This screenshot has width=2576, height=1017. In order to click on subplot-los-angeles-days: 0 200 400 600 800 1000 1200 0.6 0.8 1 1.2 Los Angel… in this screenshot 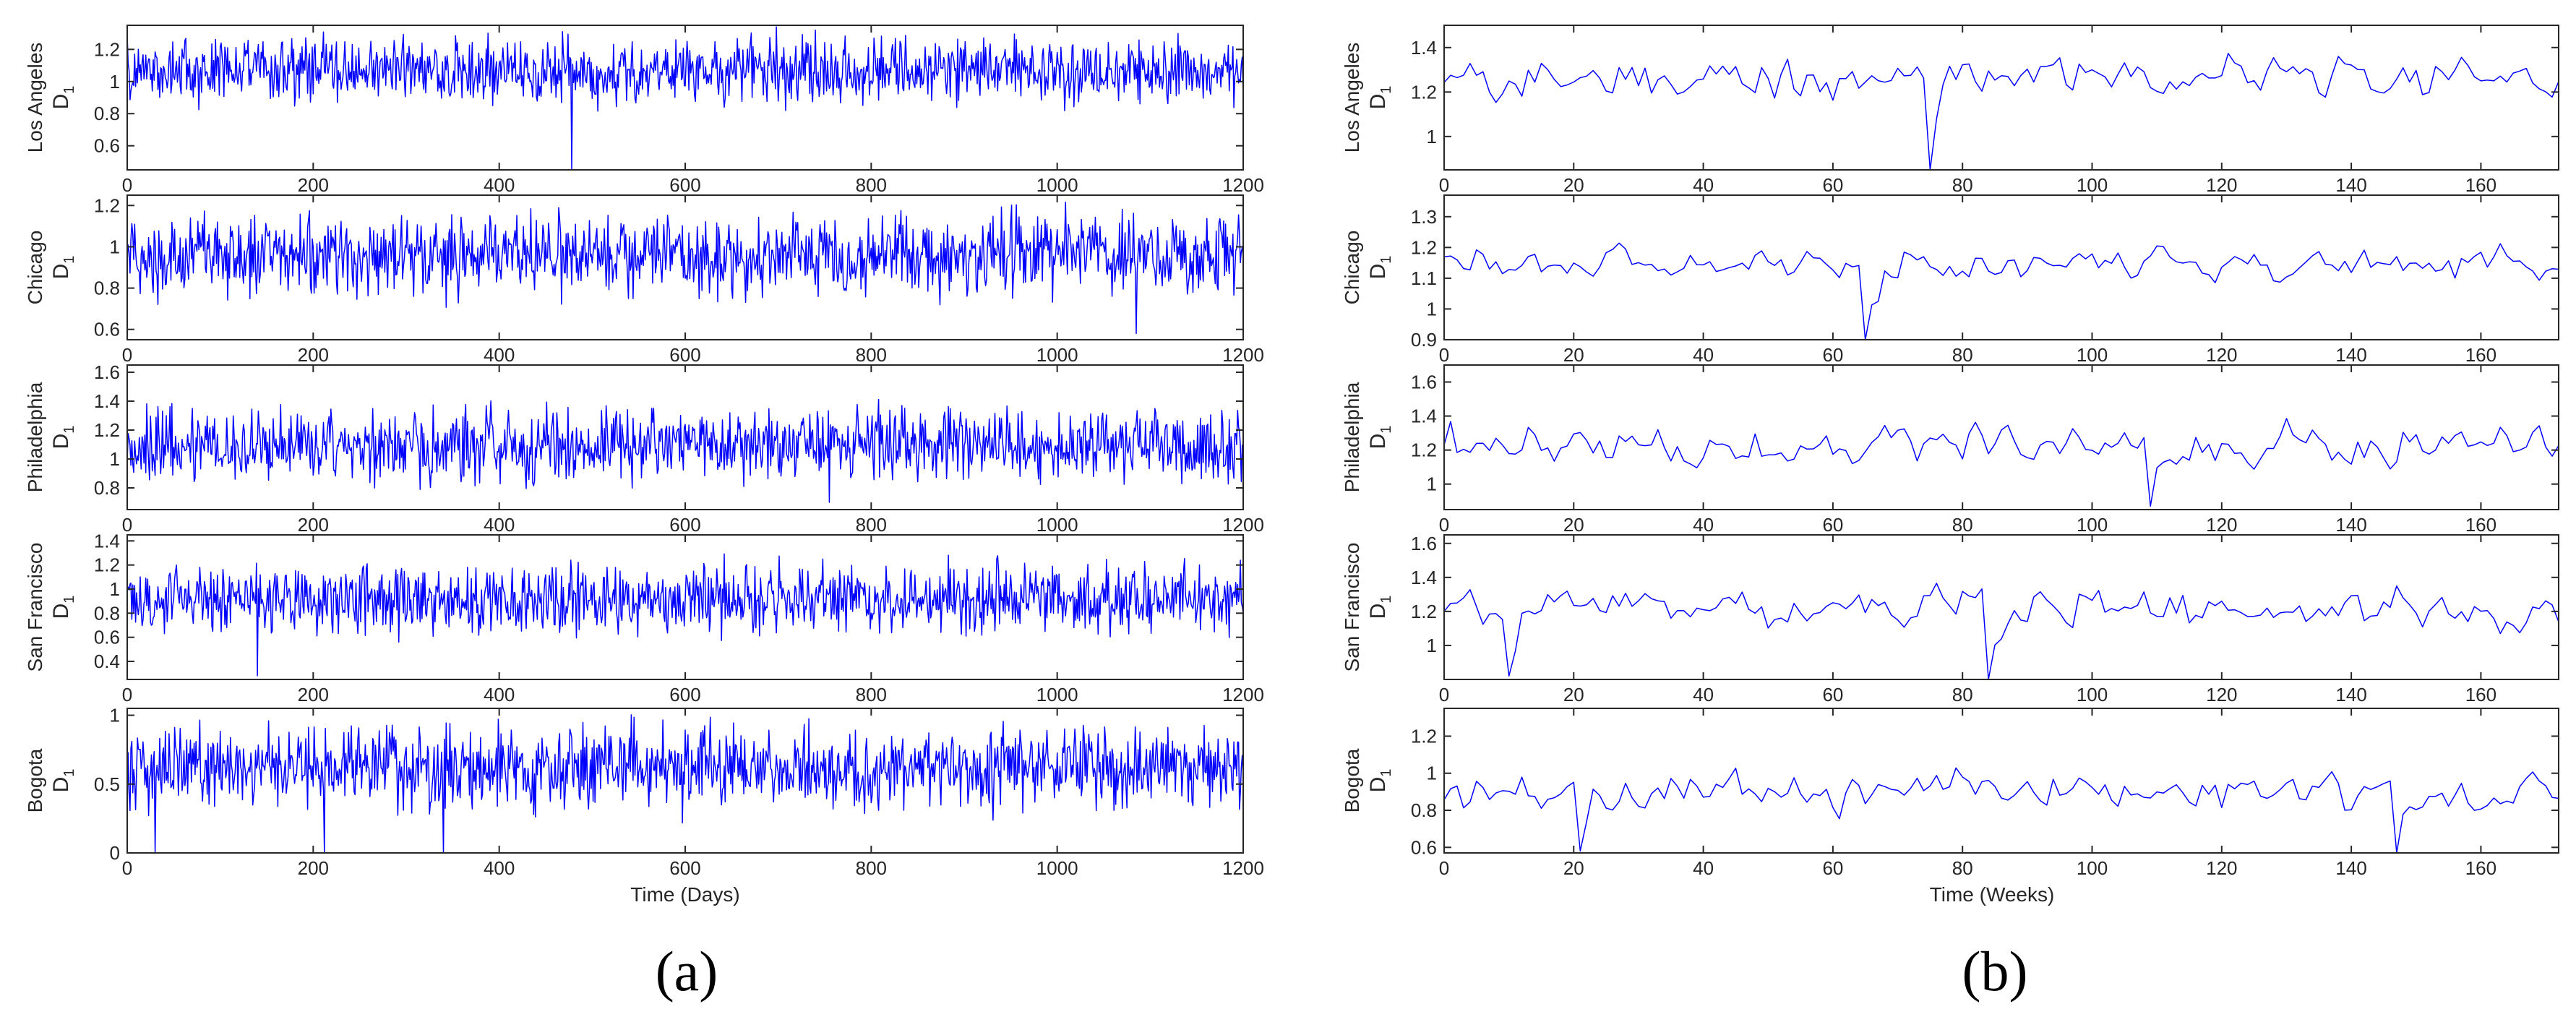, I will do `click(644, 111)`.